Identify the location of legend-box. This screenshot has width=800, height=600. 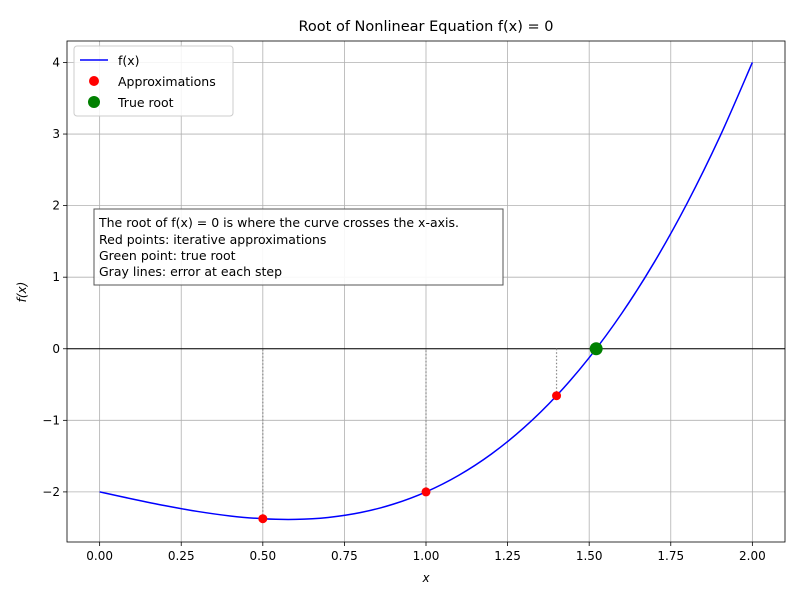
(153, 81).